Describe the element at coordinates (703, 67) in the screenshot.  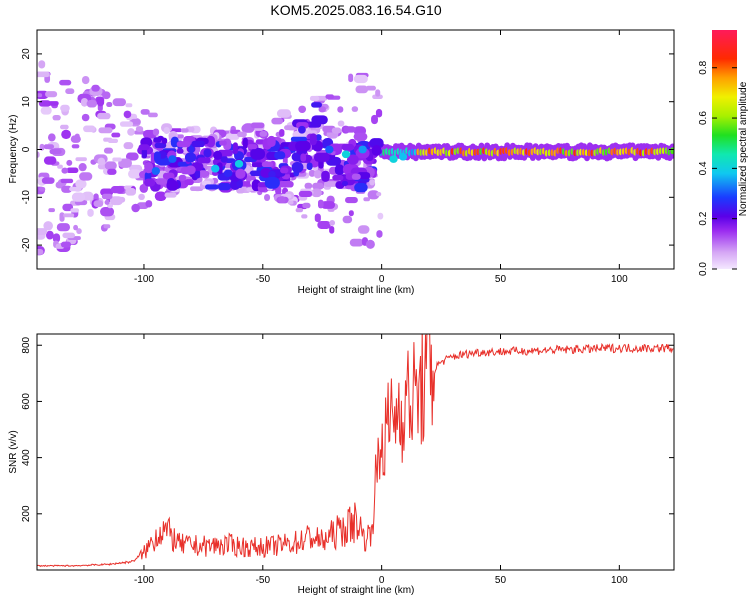
I see `colorbar-tick-label: 0.8` at that location.